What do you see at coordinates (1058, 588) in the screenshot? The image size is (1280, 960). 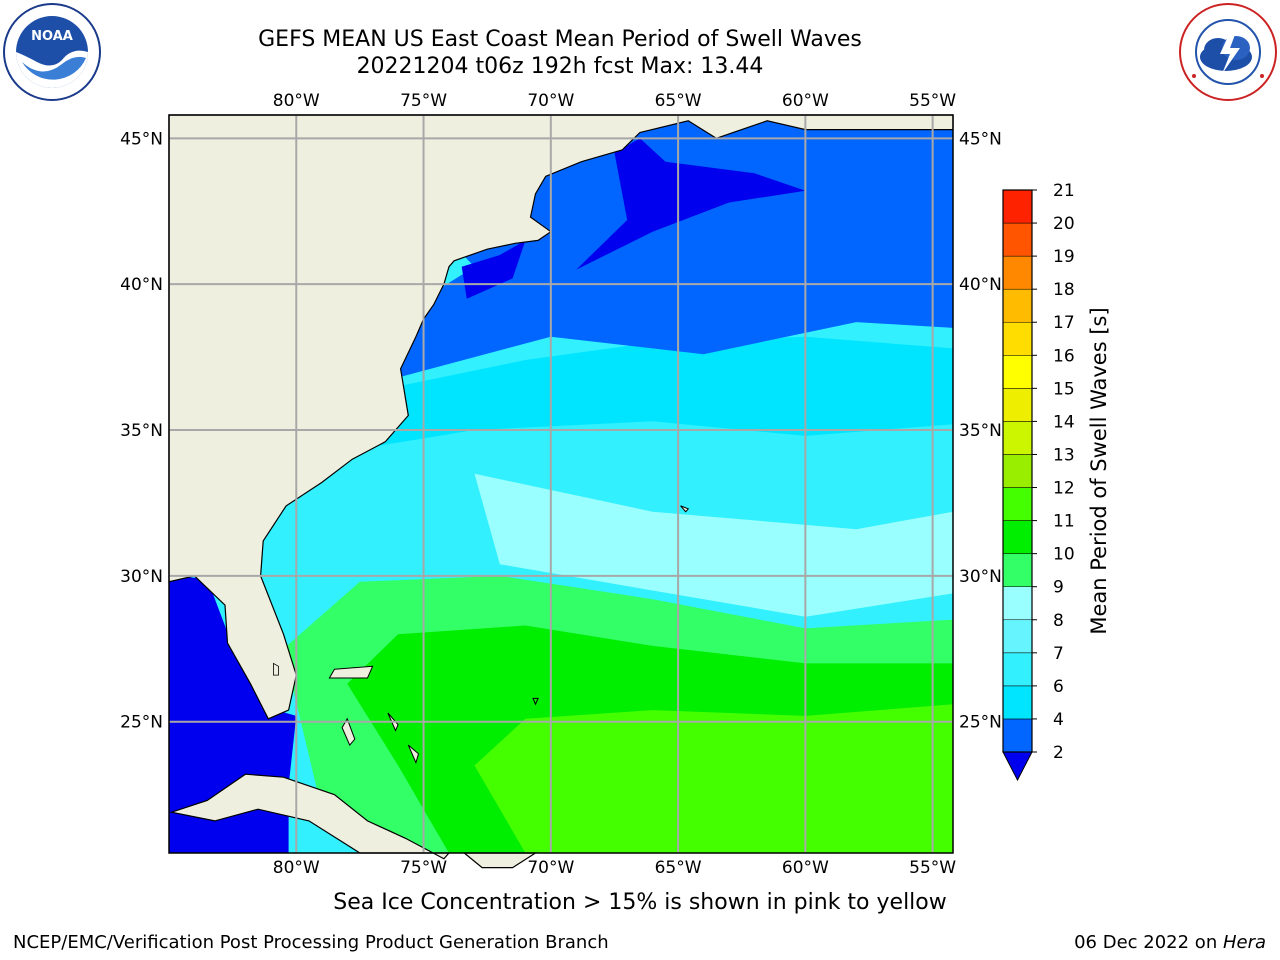 I see `colorbar-tick-label: 9` at bounding box center [1058, 588].